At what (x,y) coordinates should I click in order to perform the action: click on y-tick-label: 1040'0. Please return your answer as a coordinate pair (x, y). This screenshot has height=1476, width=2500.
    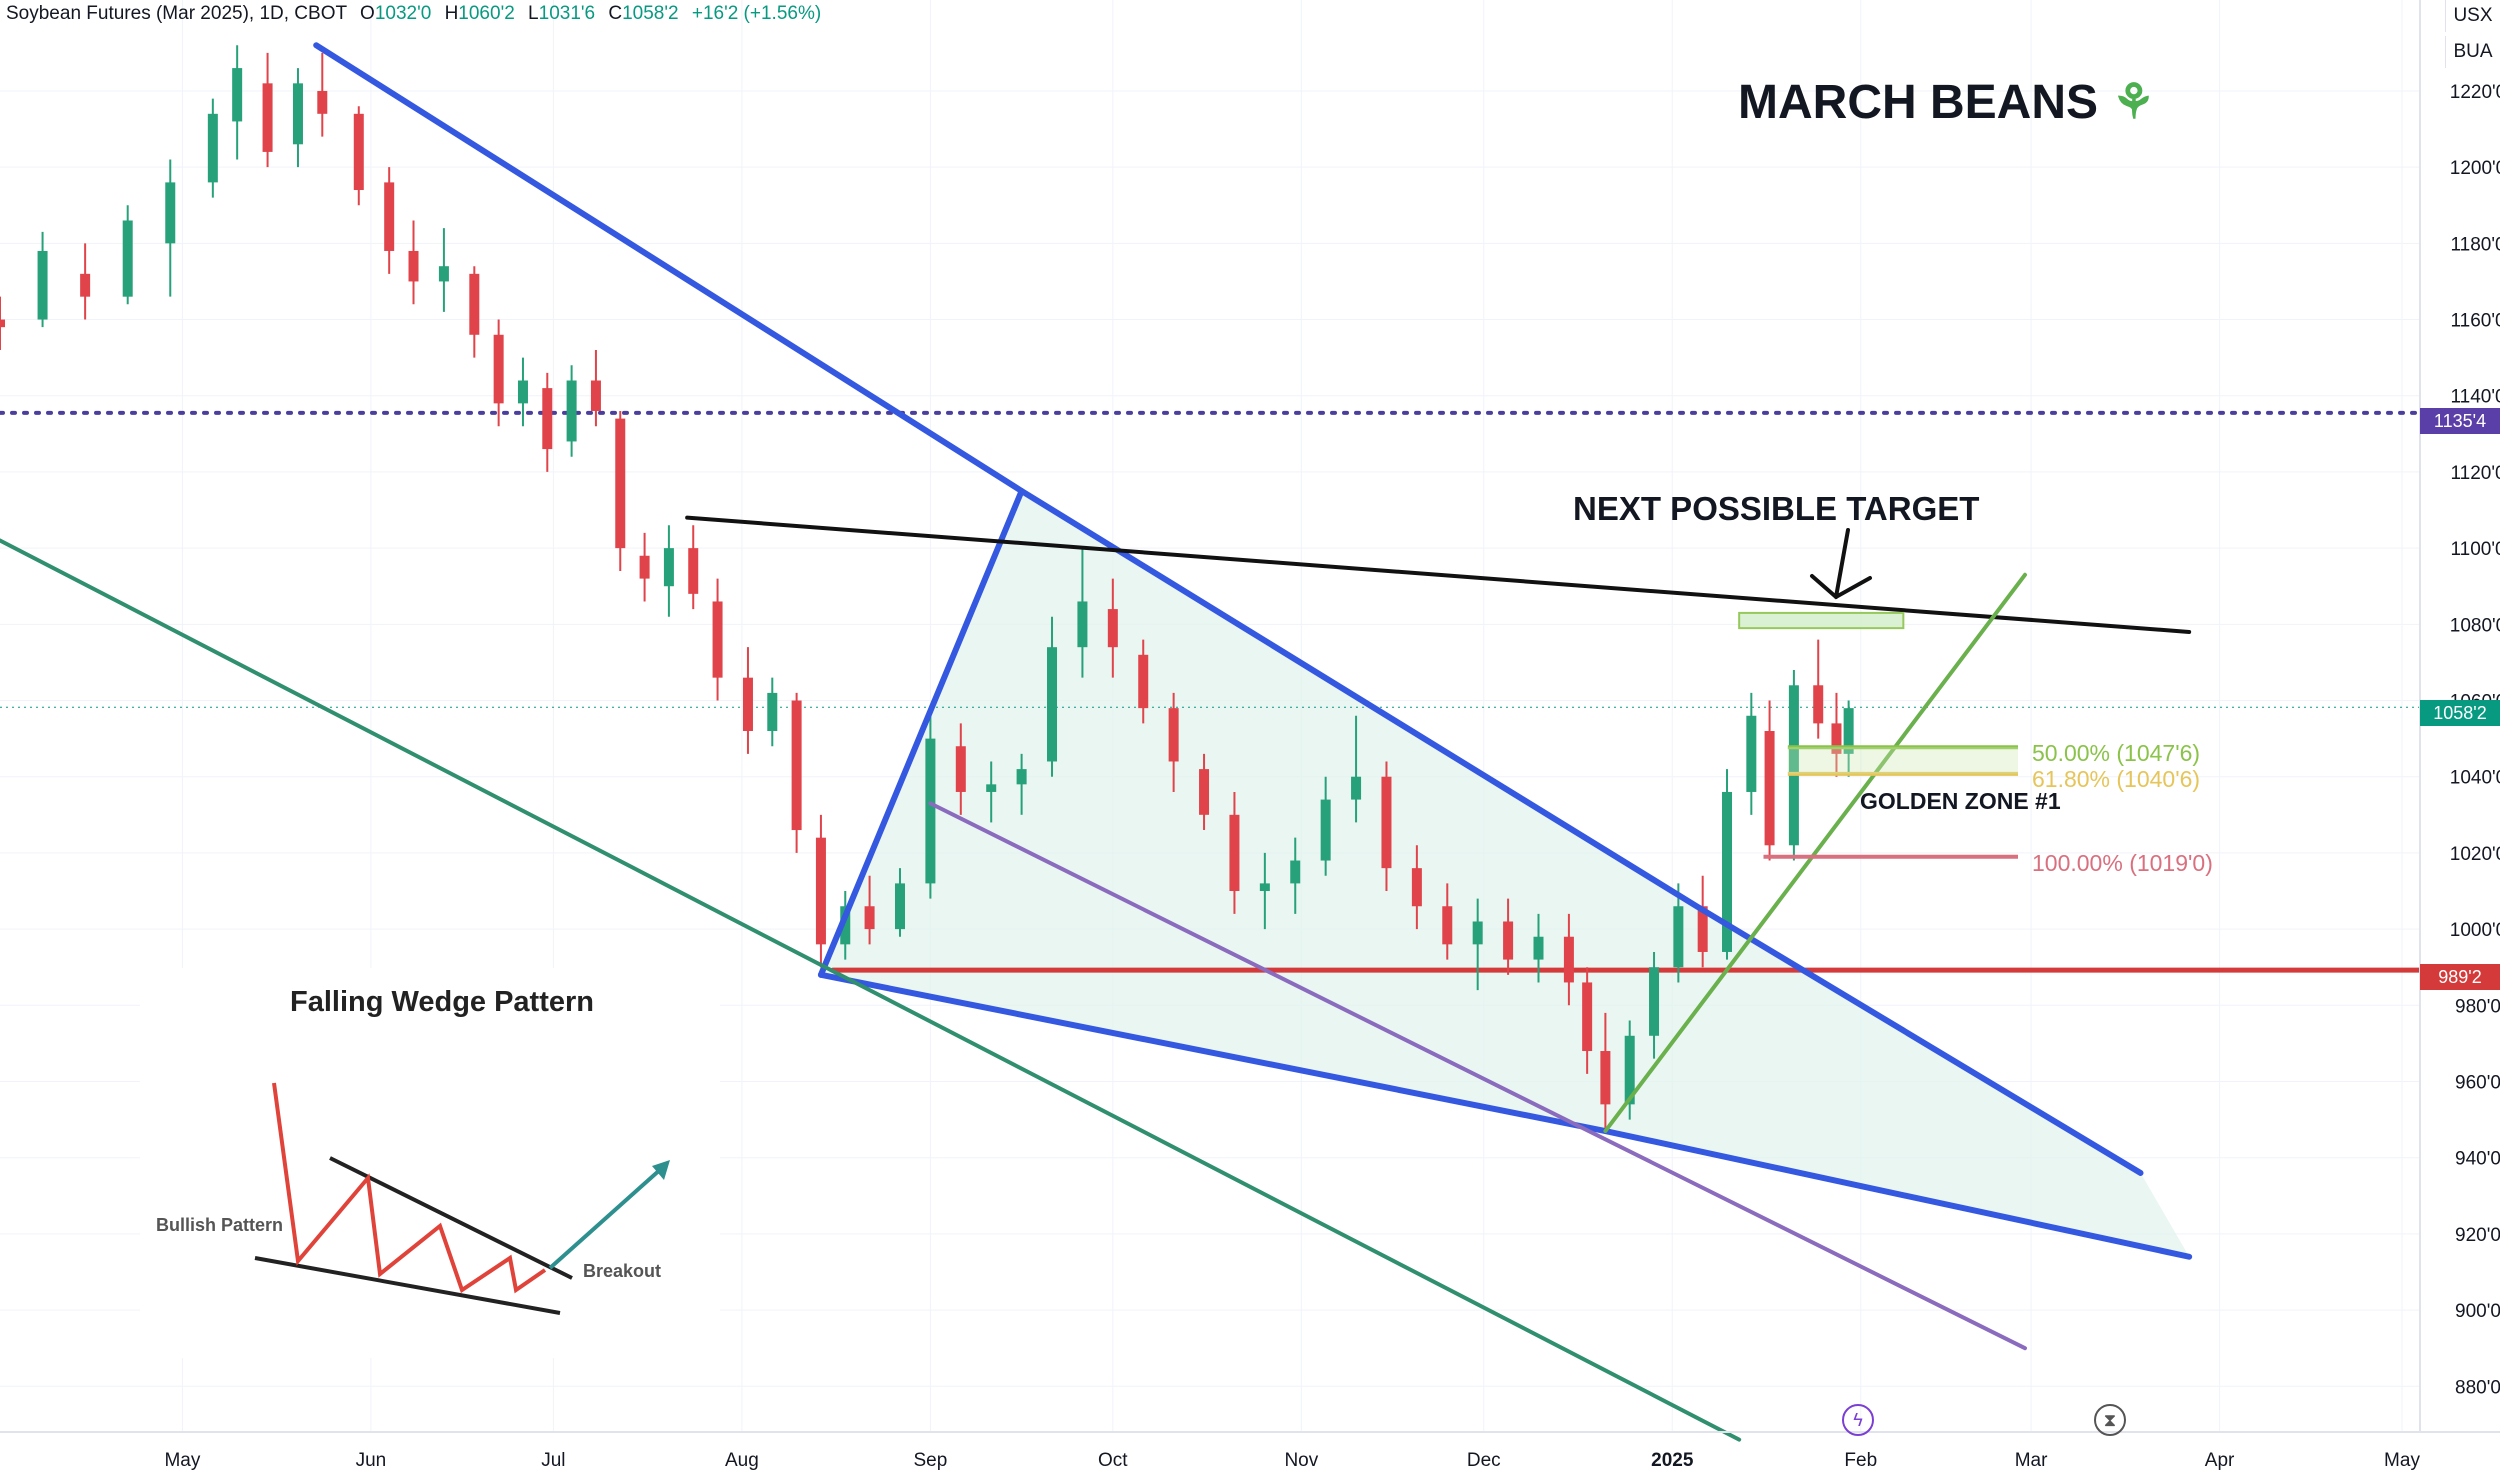
    Looking at the image, I should click on (2475, 778).